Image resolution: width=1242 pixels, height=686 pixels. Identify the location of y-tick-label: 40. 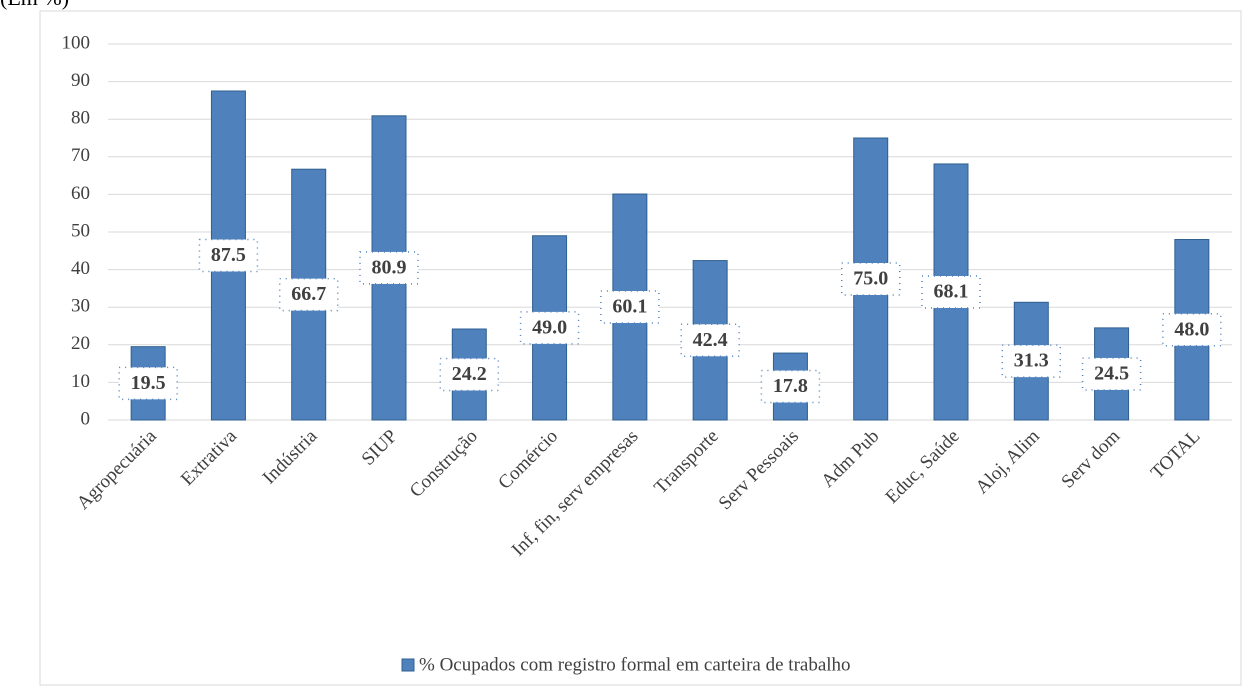
(80, 268).